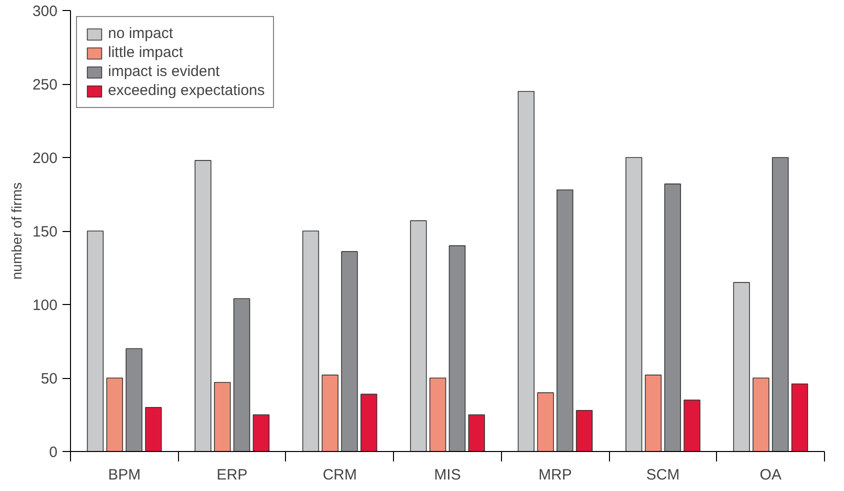  Describe the element at coordinates (45, 305) in the screenshot. I see `y-tick-label: 100` at that location.